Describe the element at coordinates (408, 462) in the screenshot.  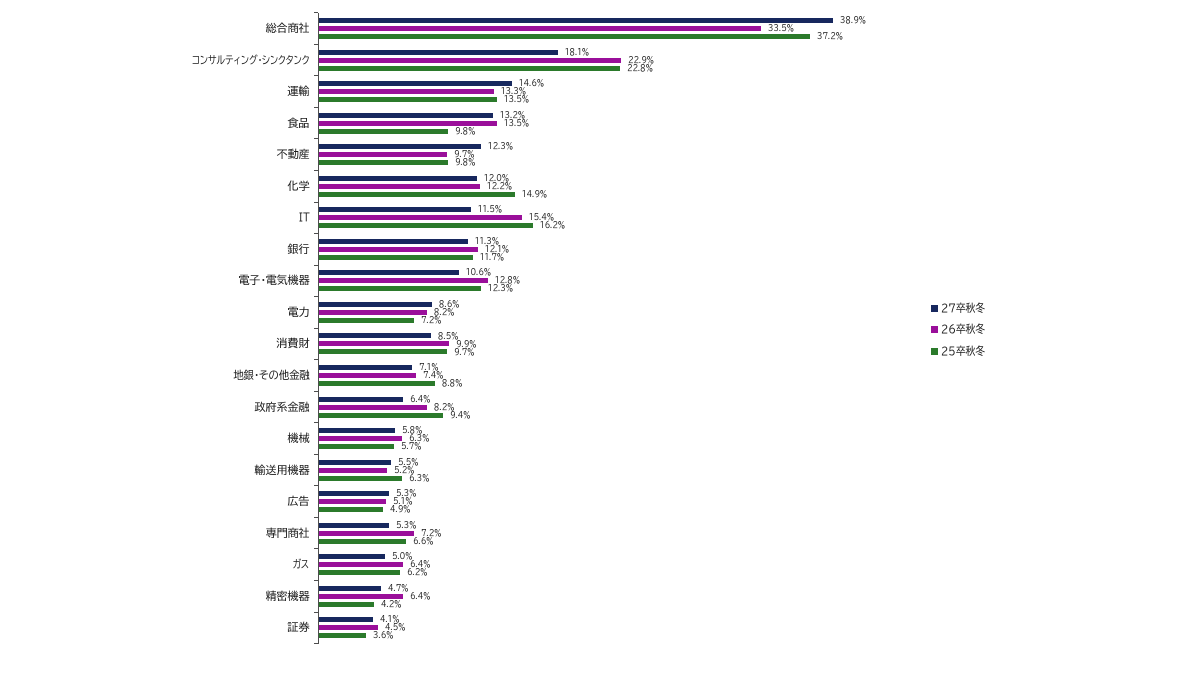
I see `value-label: 5.5%` at that location.